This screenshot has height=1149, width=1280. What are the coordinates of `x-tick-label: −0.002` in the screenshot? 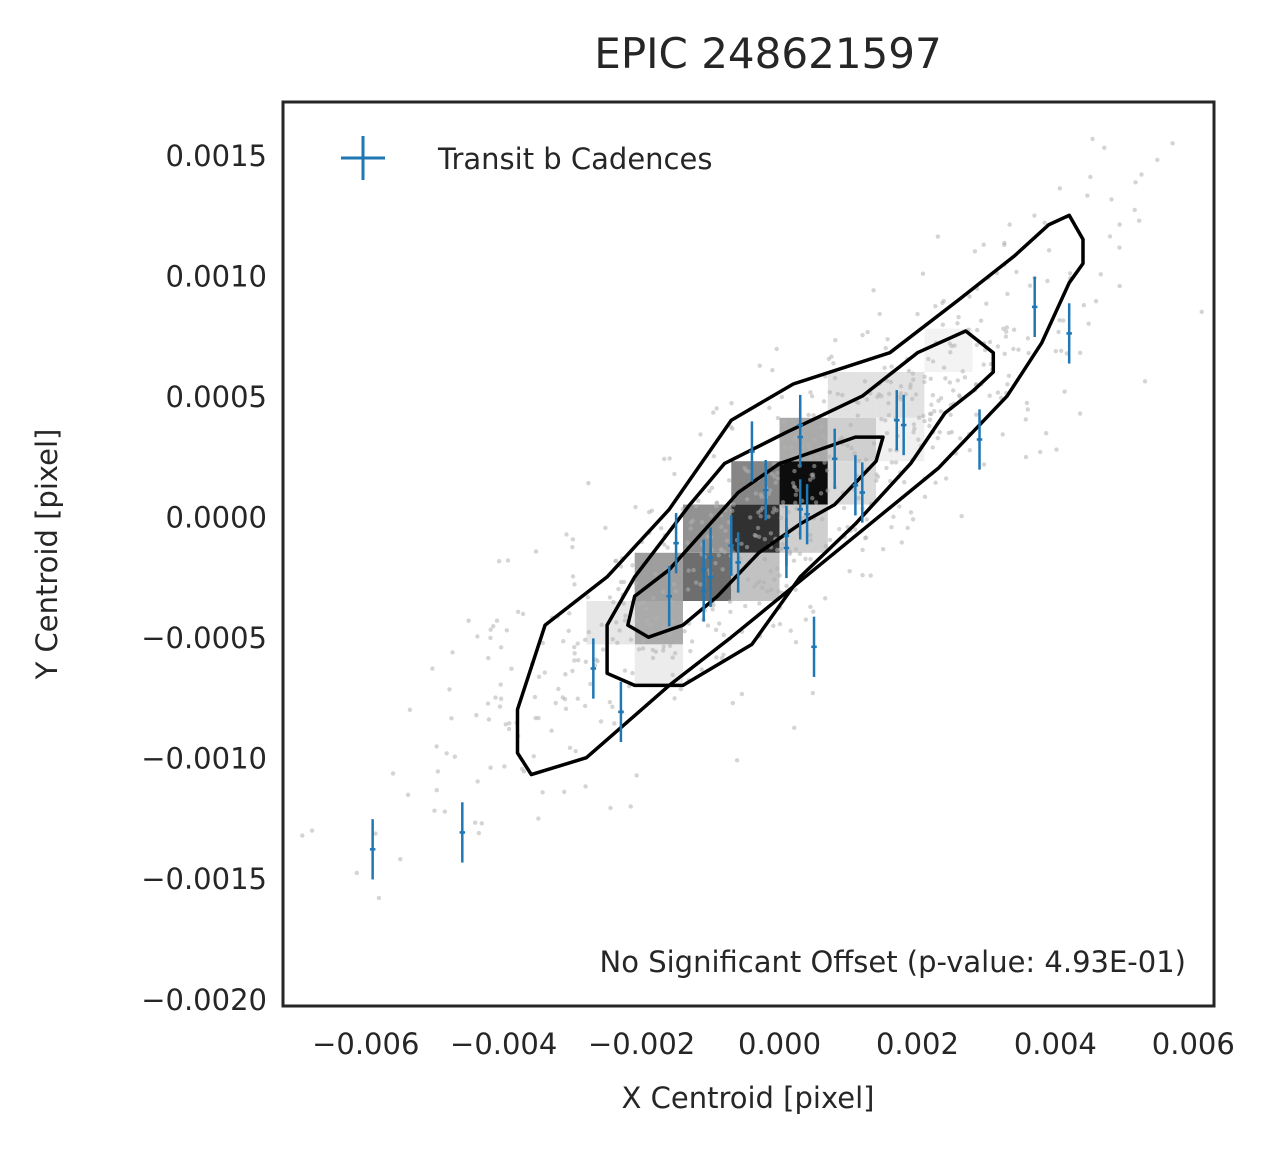 It's located at (641, 1044).